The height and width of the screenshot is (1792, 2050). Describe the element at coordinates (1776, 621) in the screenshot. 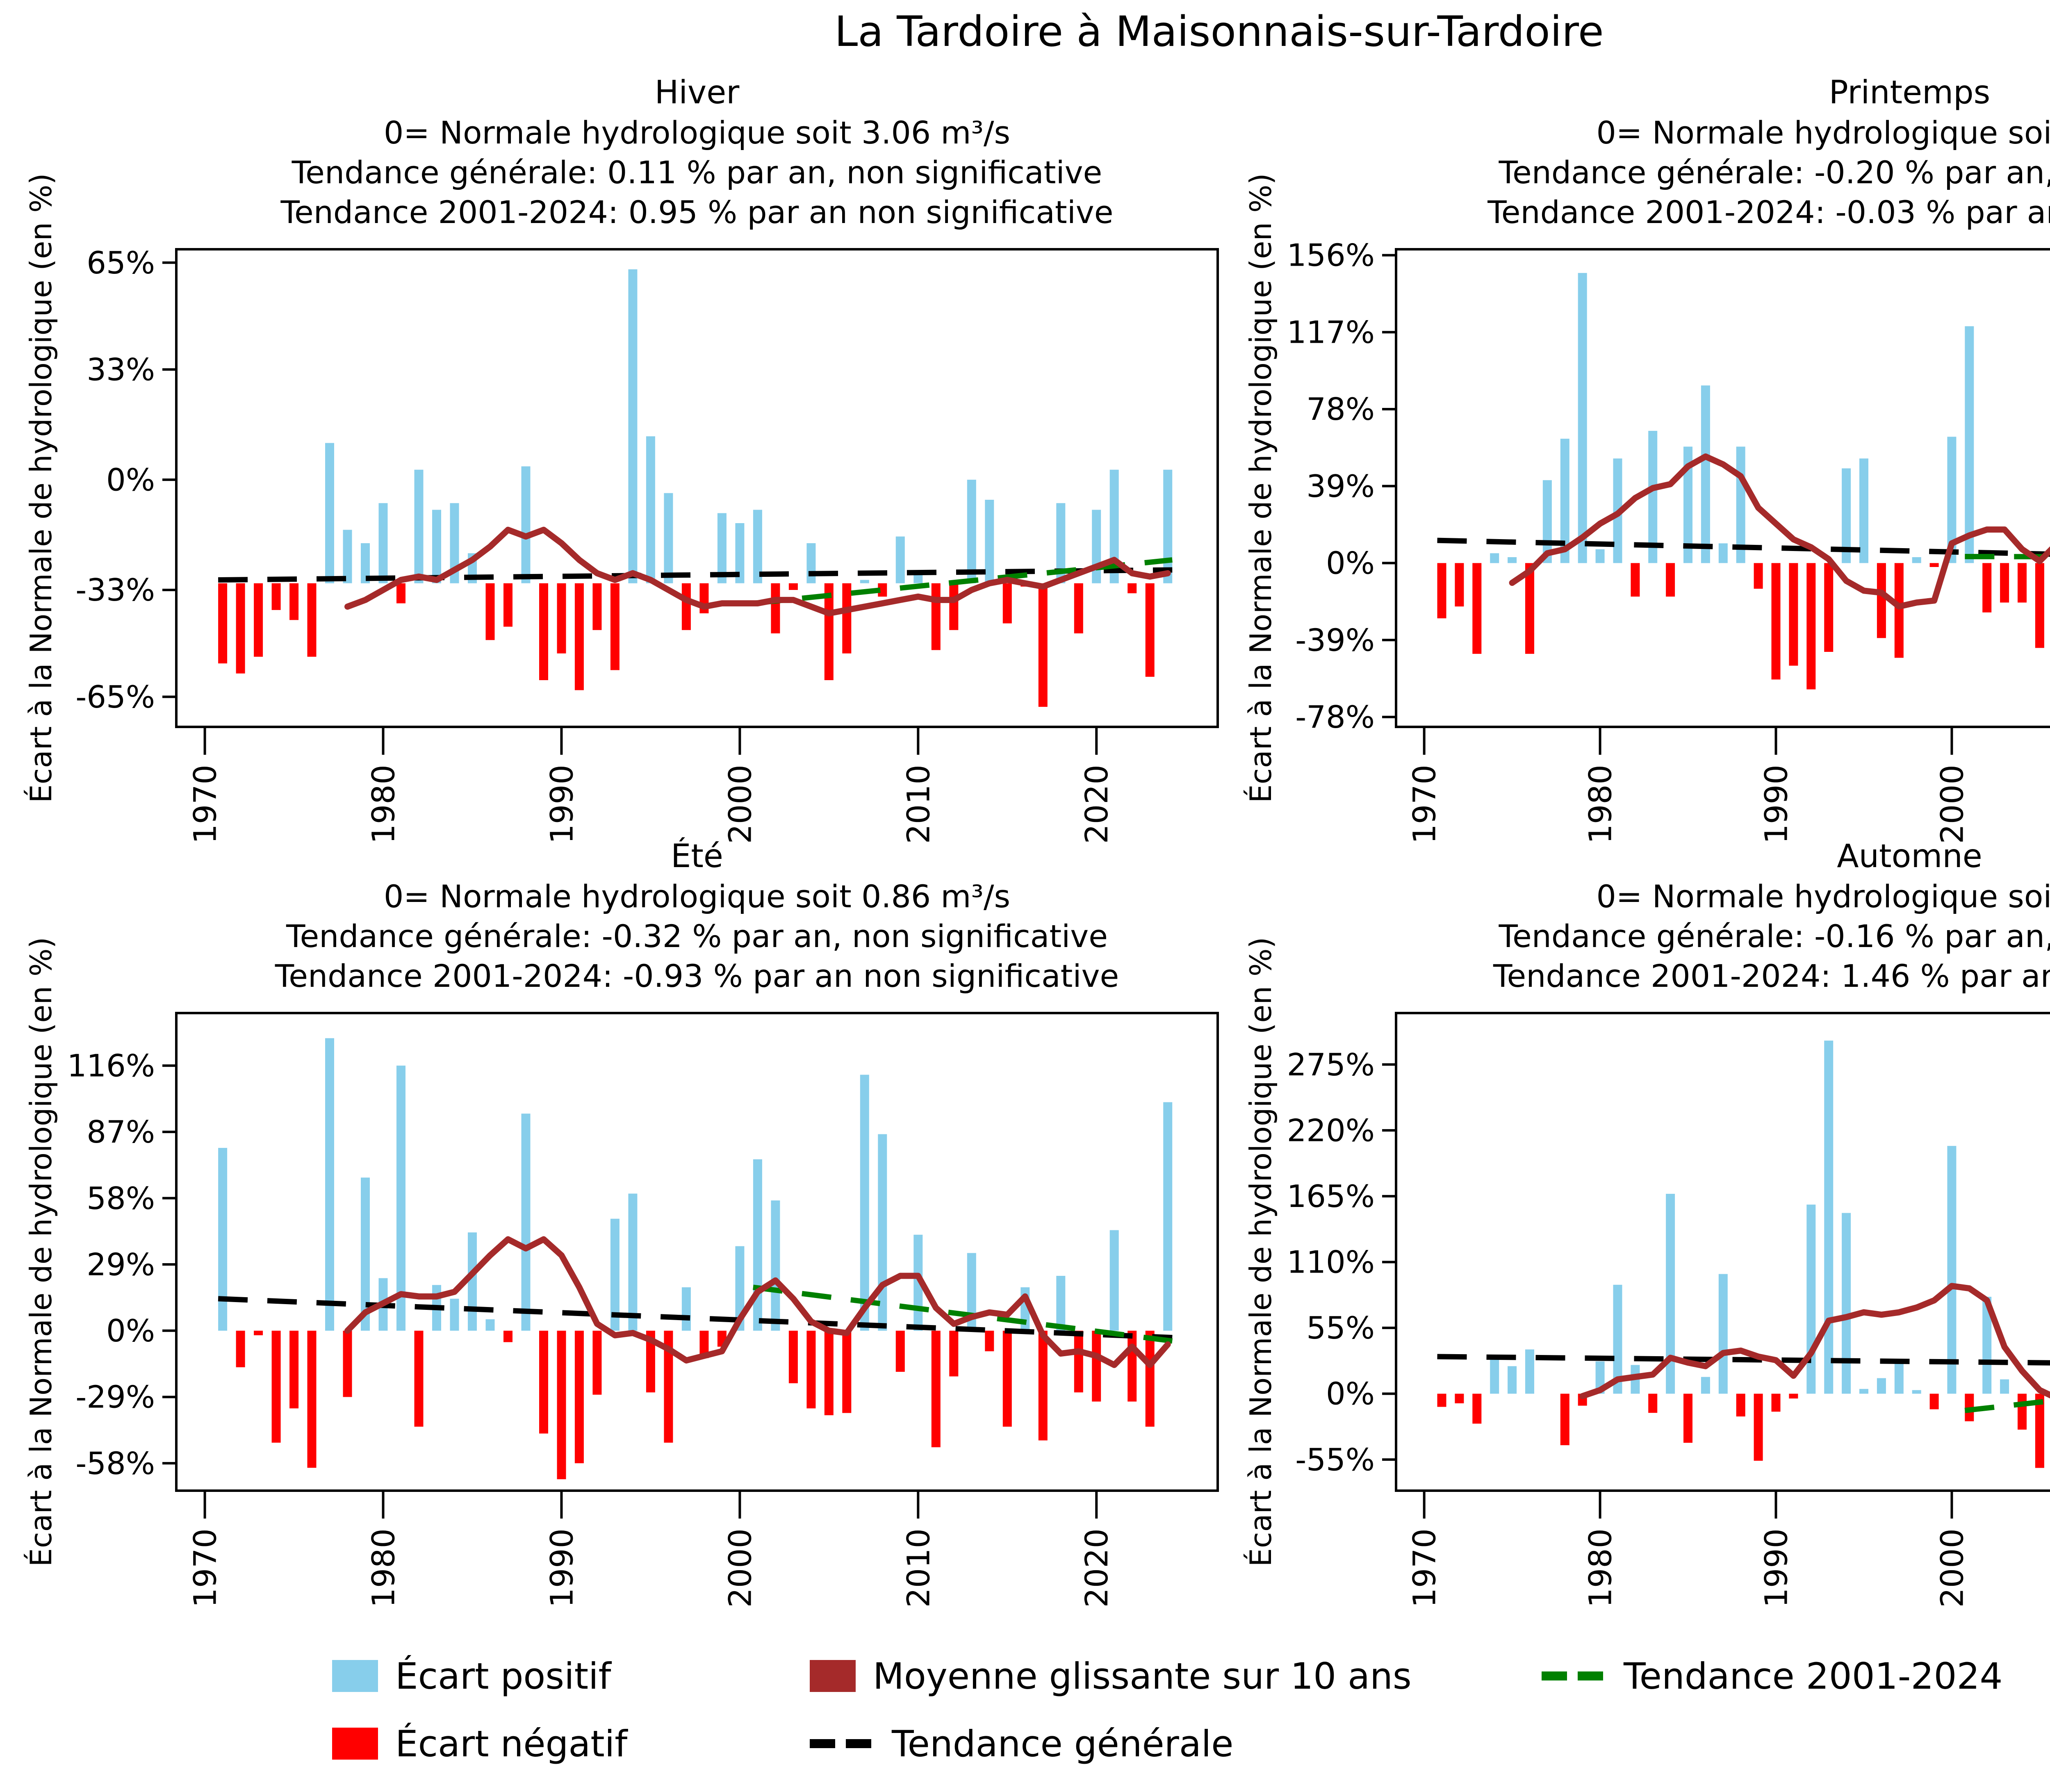

I see `bar-1990` at that location.